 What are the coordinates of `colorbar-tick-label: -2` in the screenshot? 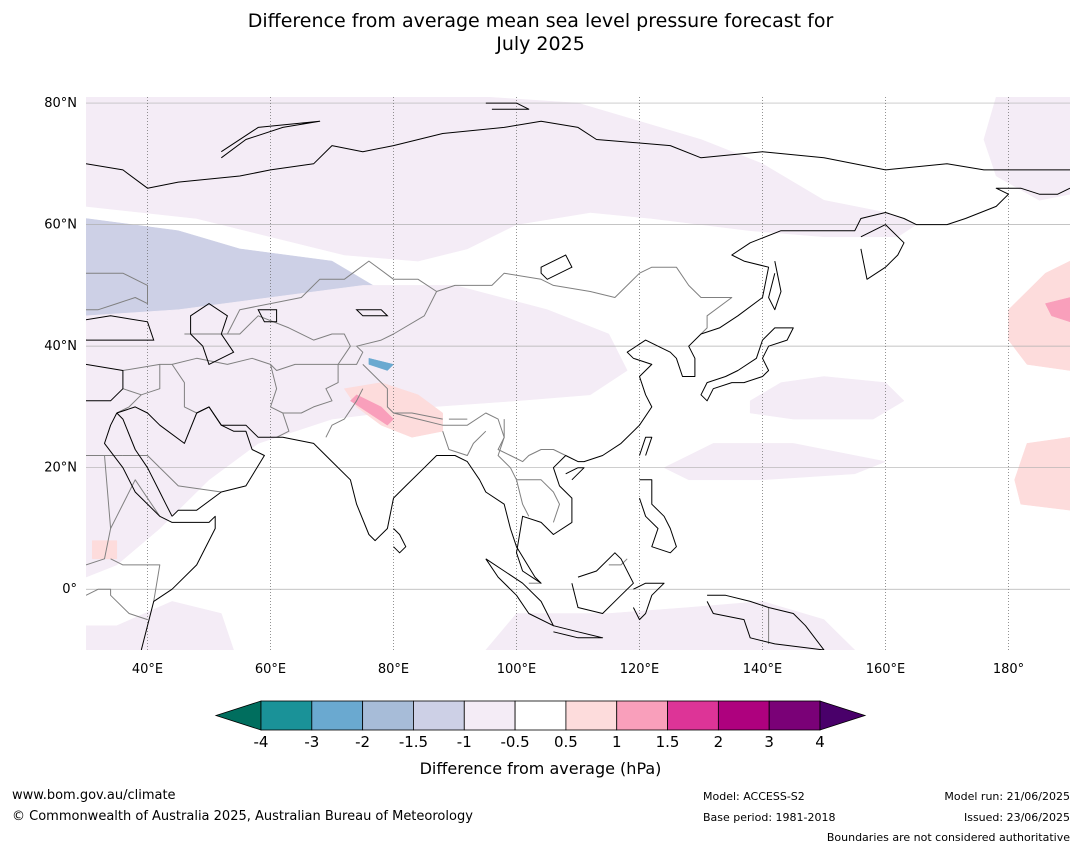 It's located at (362, 742).